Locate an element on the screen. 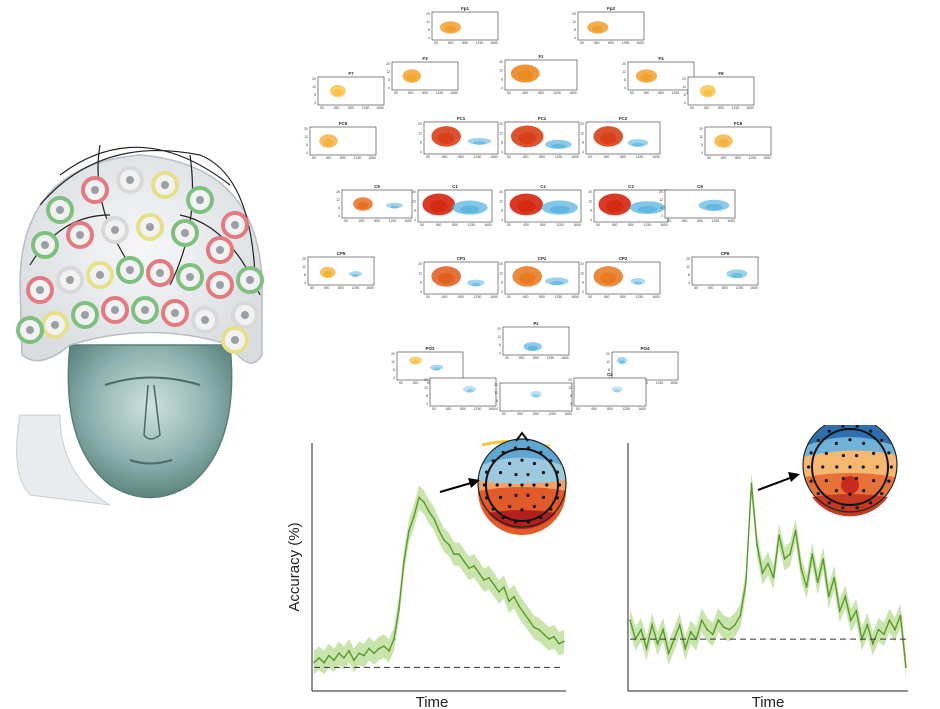  x-axis-label: Time is located at coordinates (432, 701).